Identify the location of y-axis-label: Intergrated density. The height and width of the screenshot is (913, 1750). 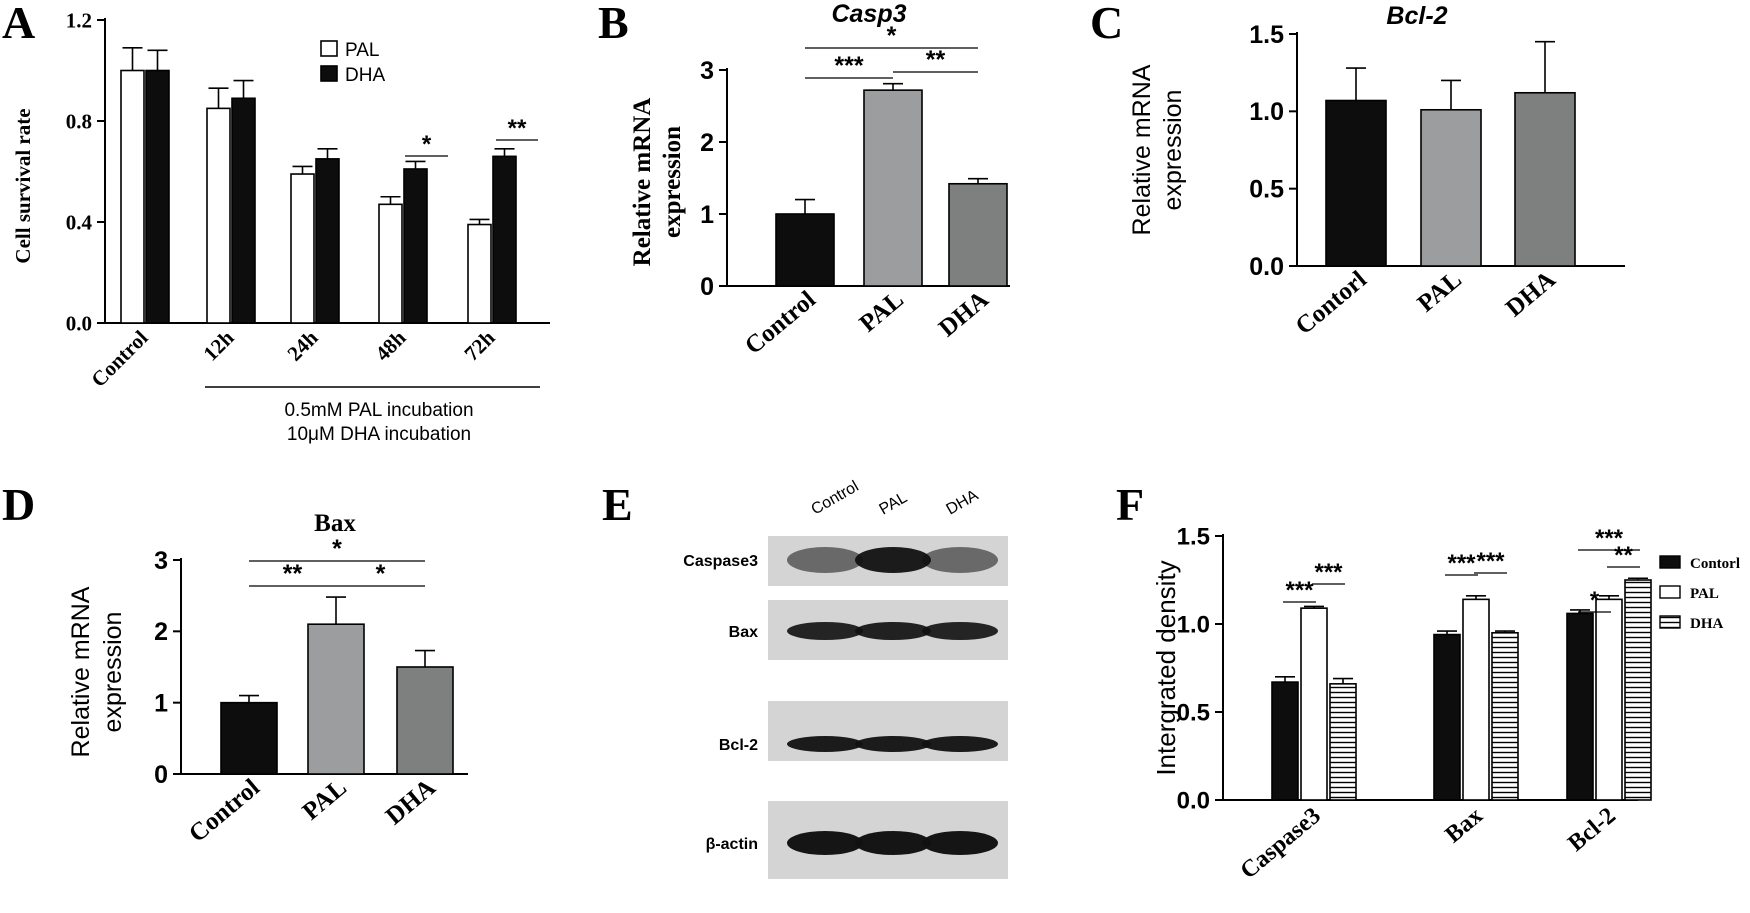
(1166, 667).